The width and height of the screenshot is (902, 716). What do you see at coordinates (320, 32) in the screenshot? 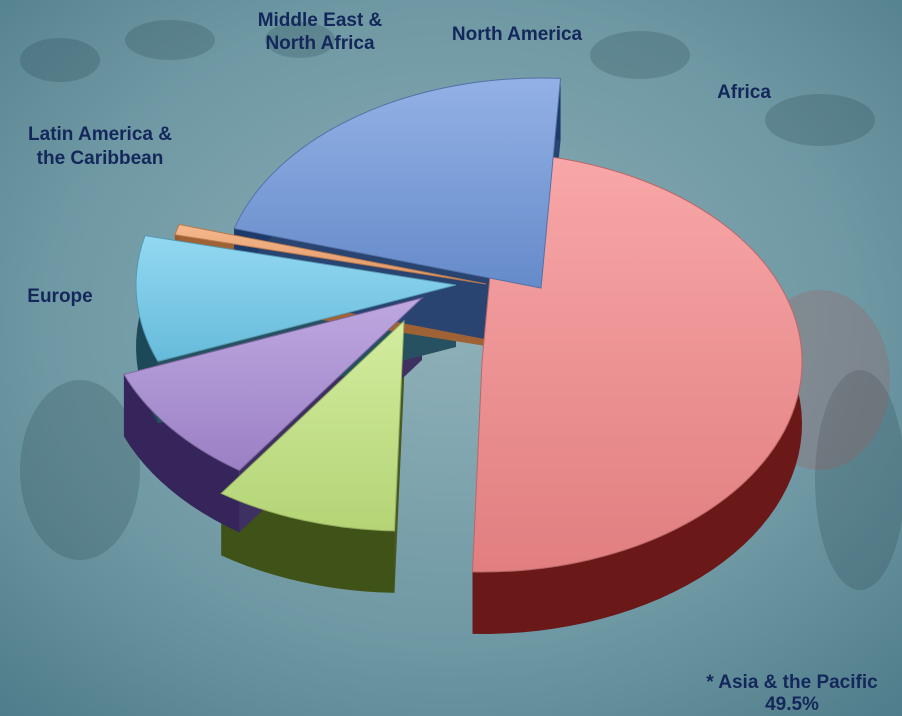
I see `slice-label-3: Middle East & North Africa` at bounding box center [320, 32].